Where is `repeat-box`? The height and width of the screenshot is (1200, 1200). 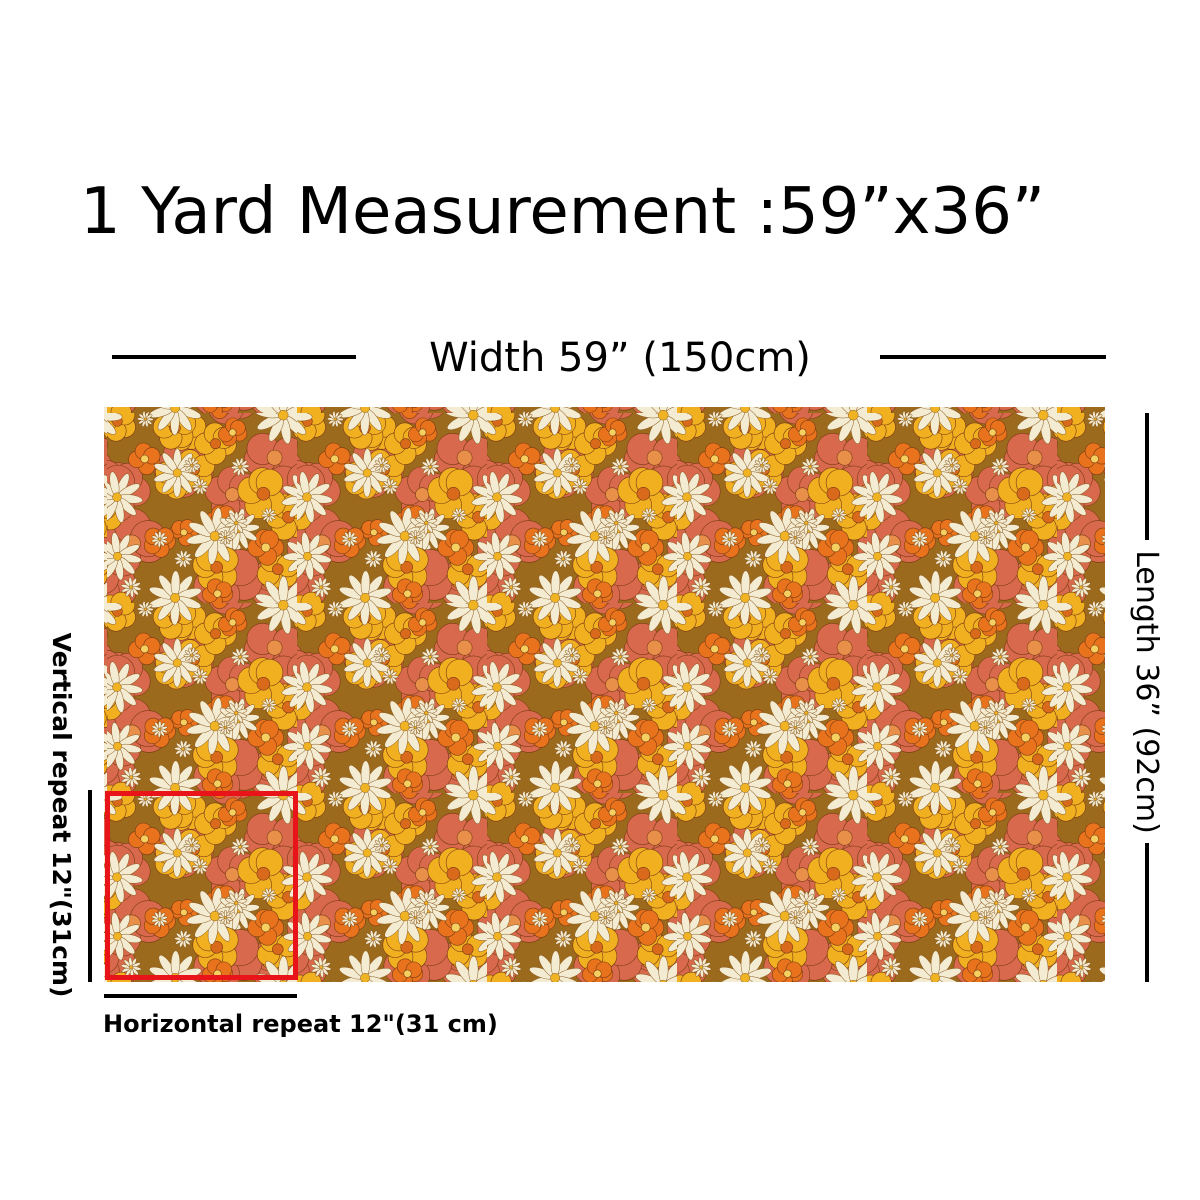
repeat-box is located at coordinates (201, 885).